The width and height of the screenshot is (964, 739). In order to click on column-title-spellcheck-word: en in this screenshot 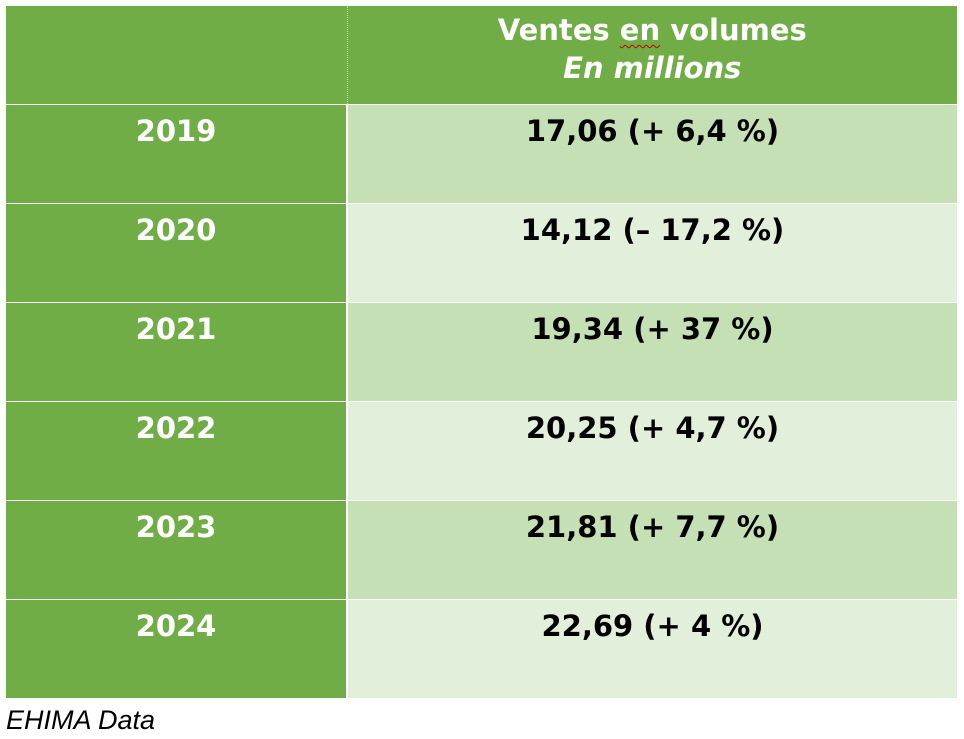, I will do `click(640, 30)`.